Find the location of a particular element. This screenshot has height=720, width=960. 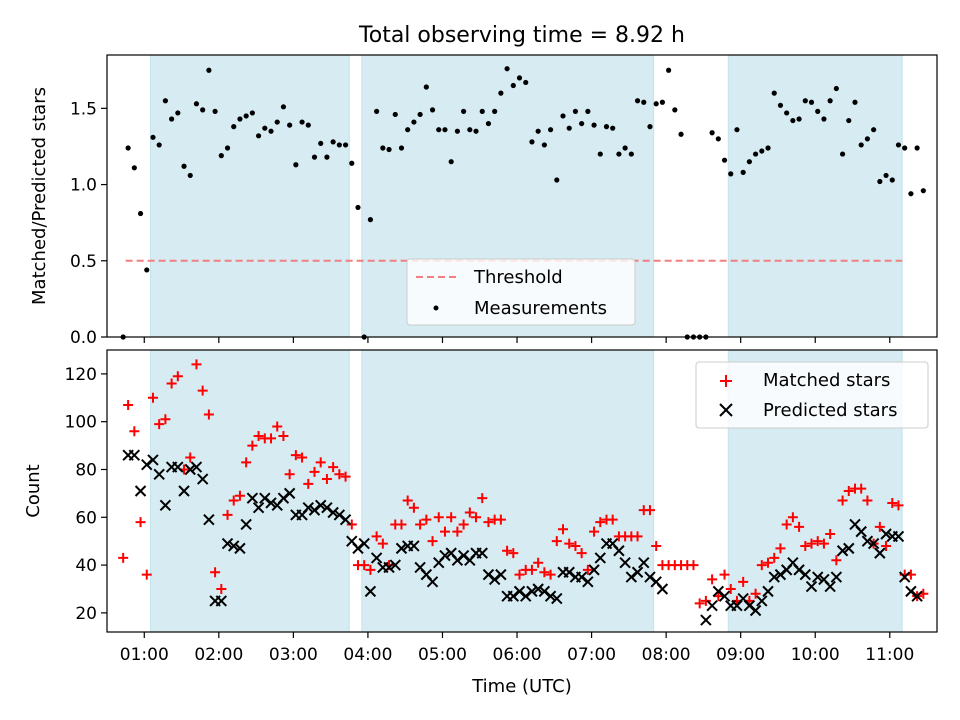

x-tick-label: 02:00 is located at coordinates (218, 655).